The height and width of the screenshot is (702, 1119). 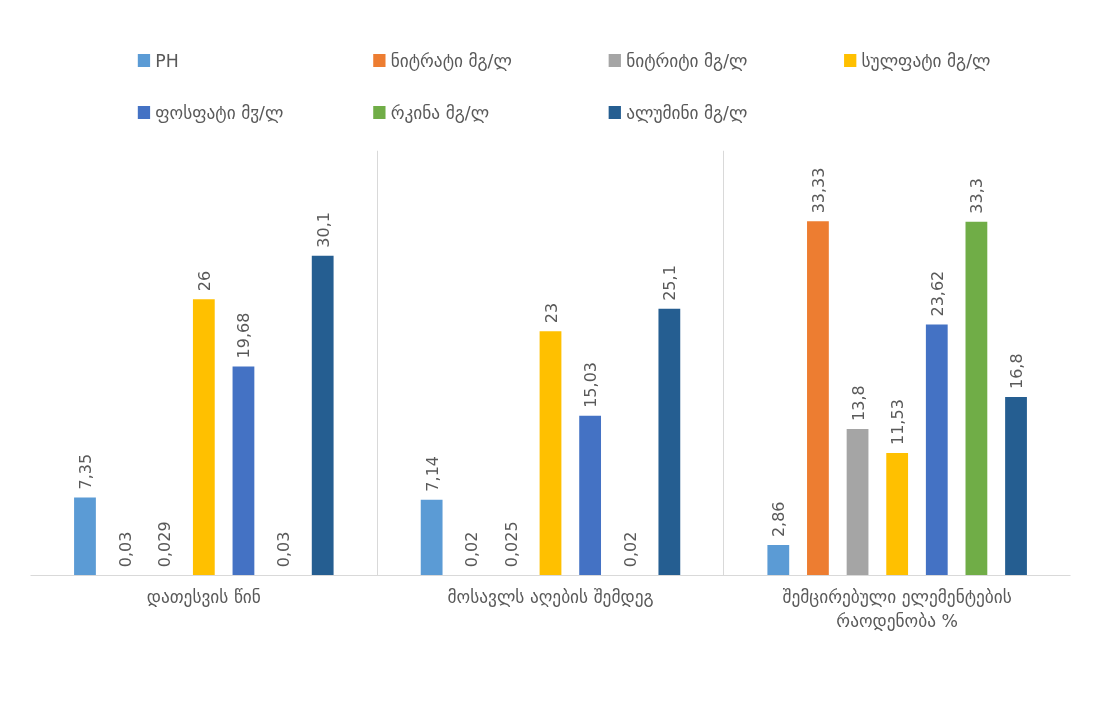 I want to click on data-label: 23, so click(x=551, y=313).